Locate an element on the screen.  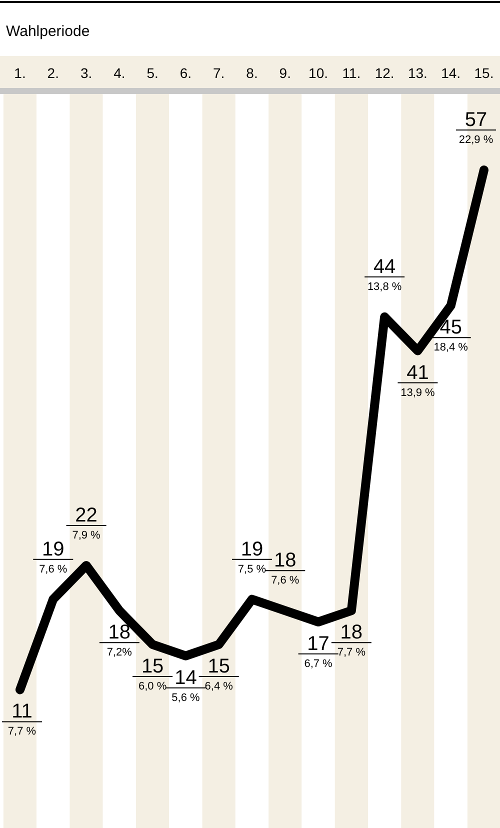
data-label: 22 is located at coordinates (86, 515).